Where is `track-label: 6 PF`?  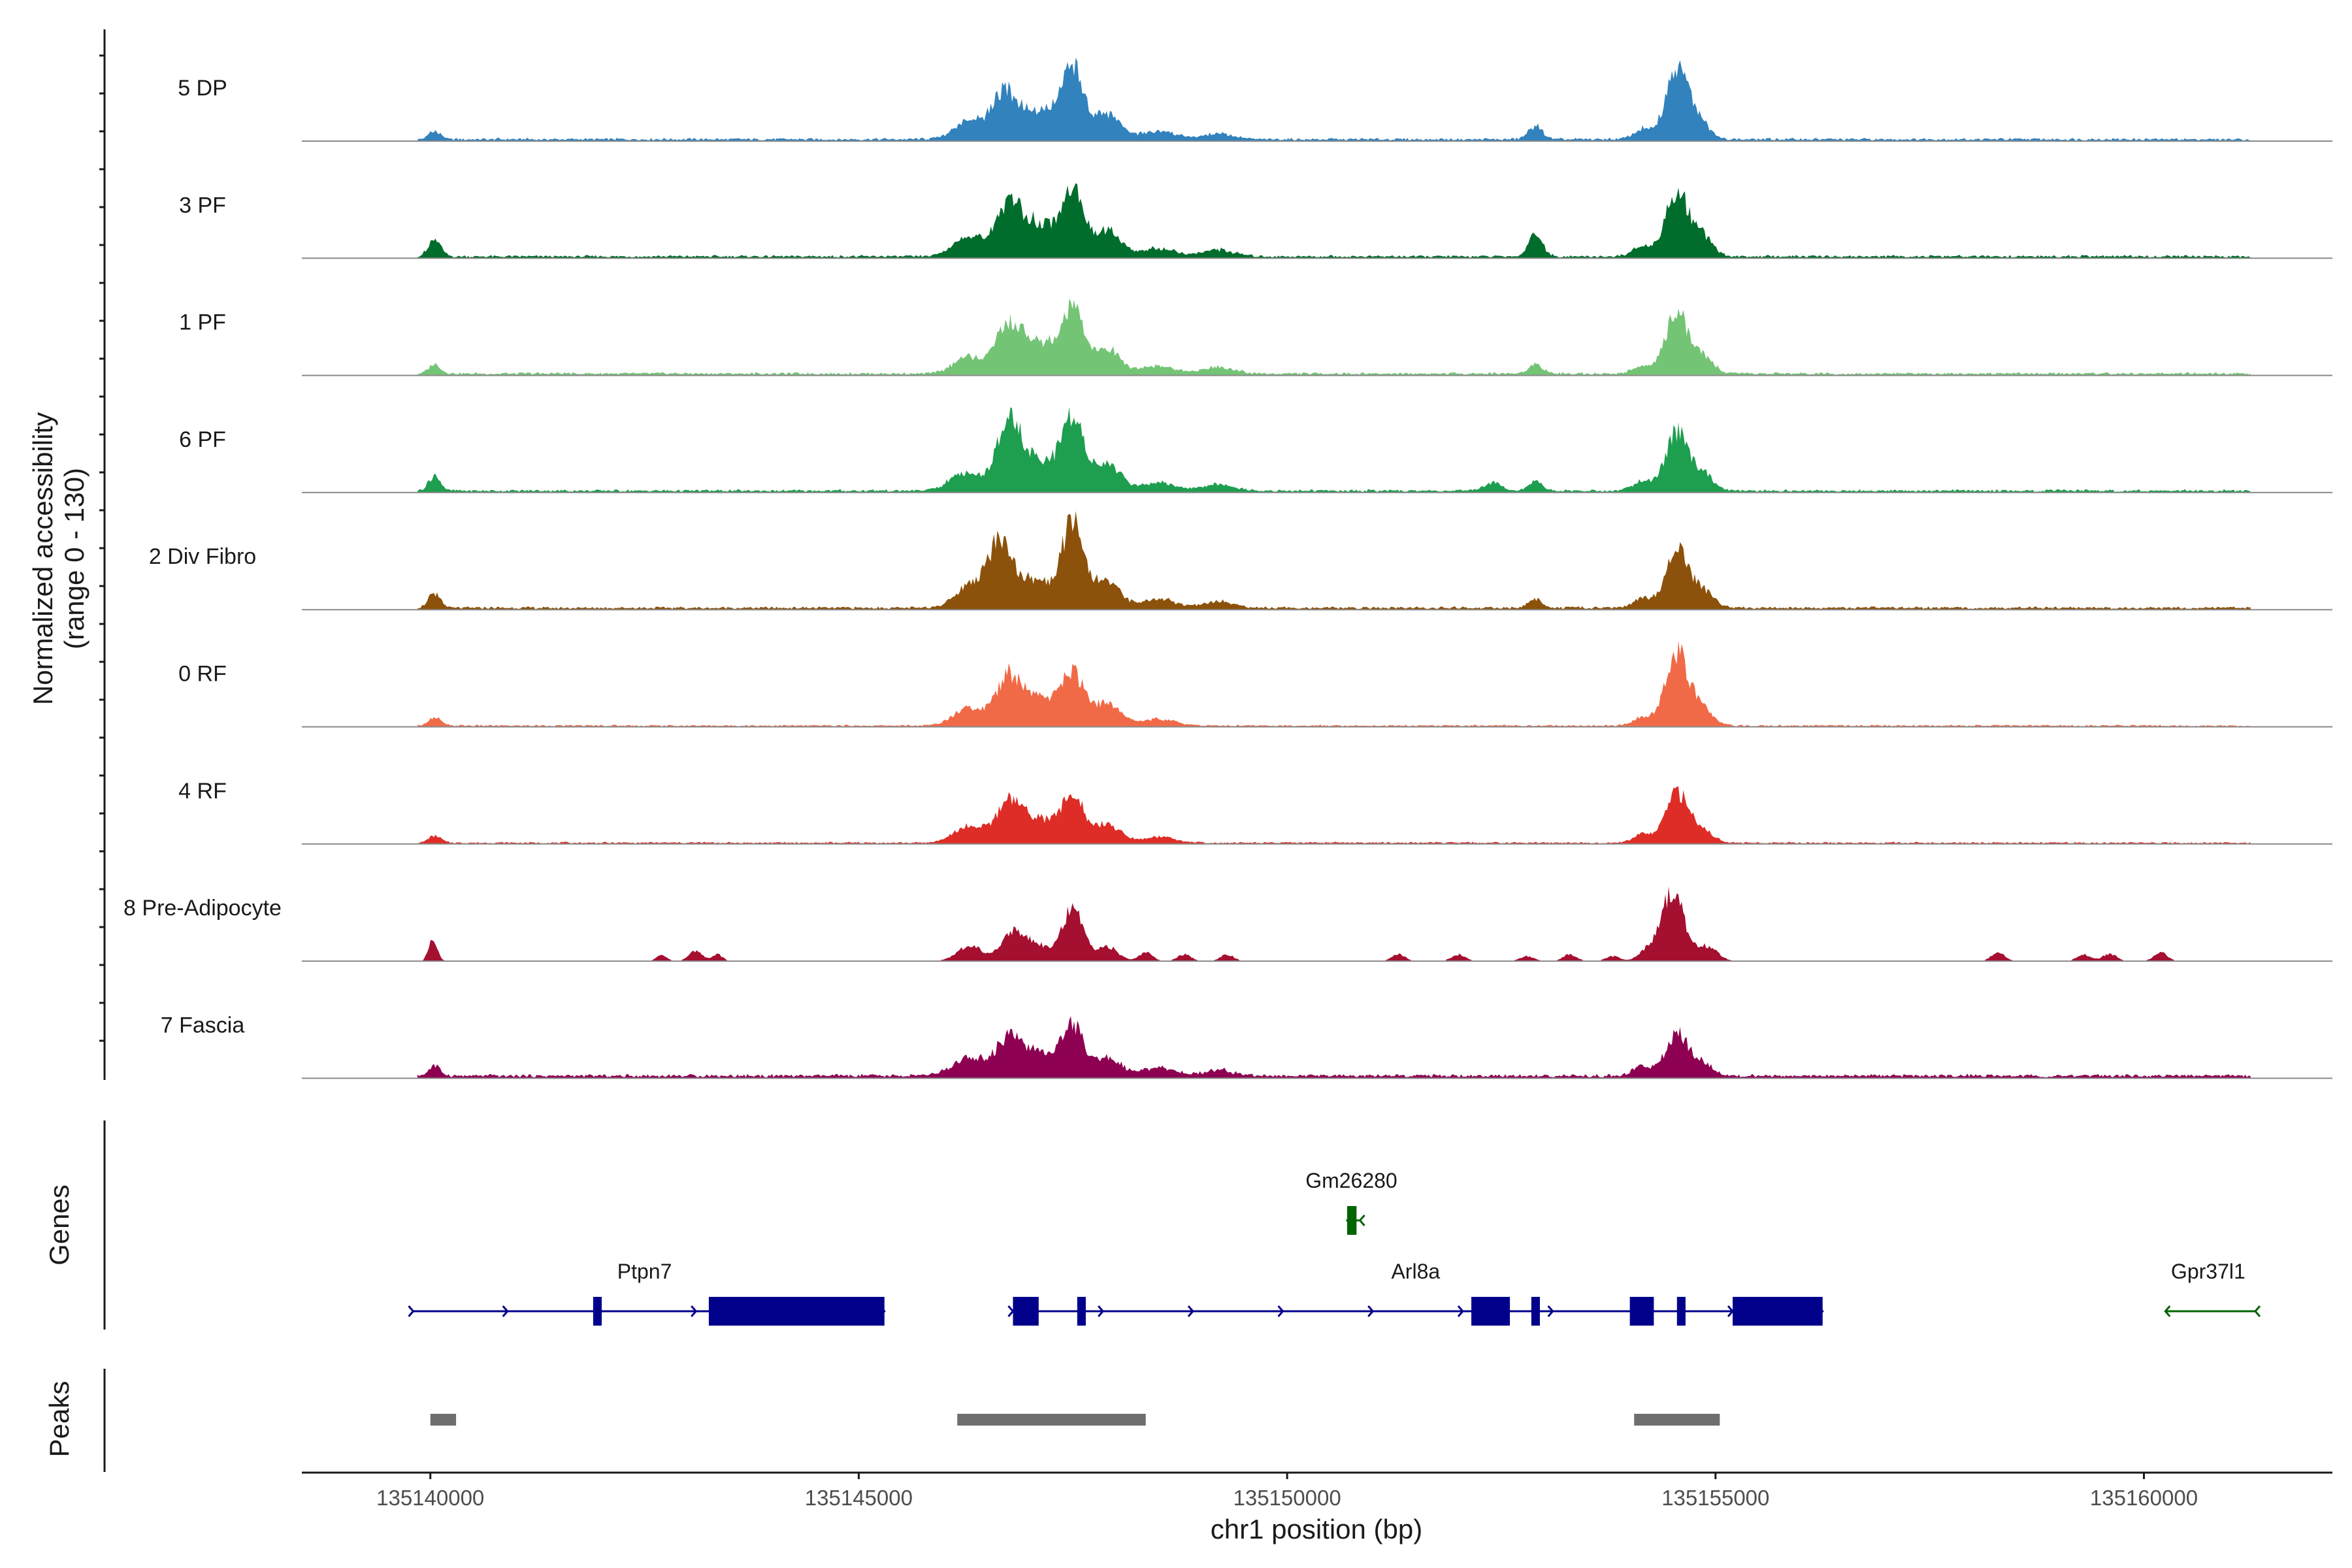
track-label: 6 PF is located at coordinates (202, 439).